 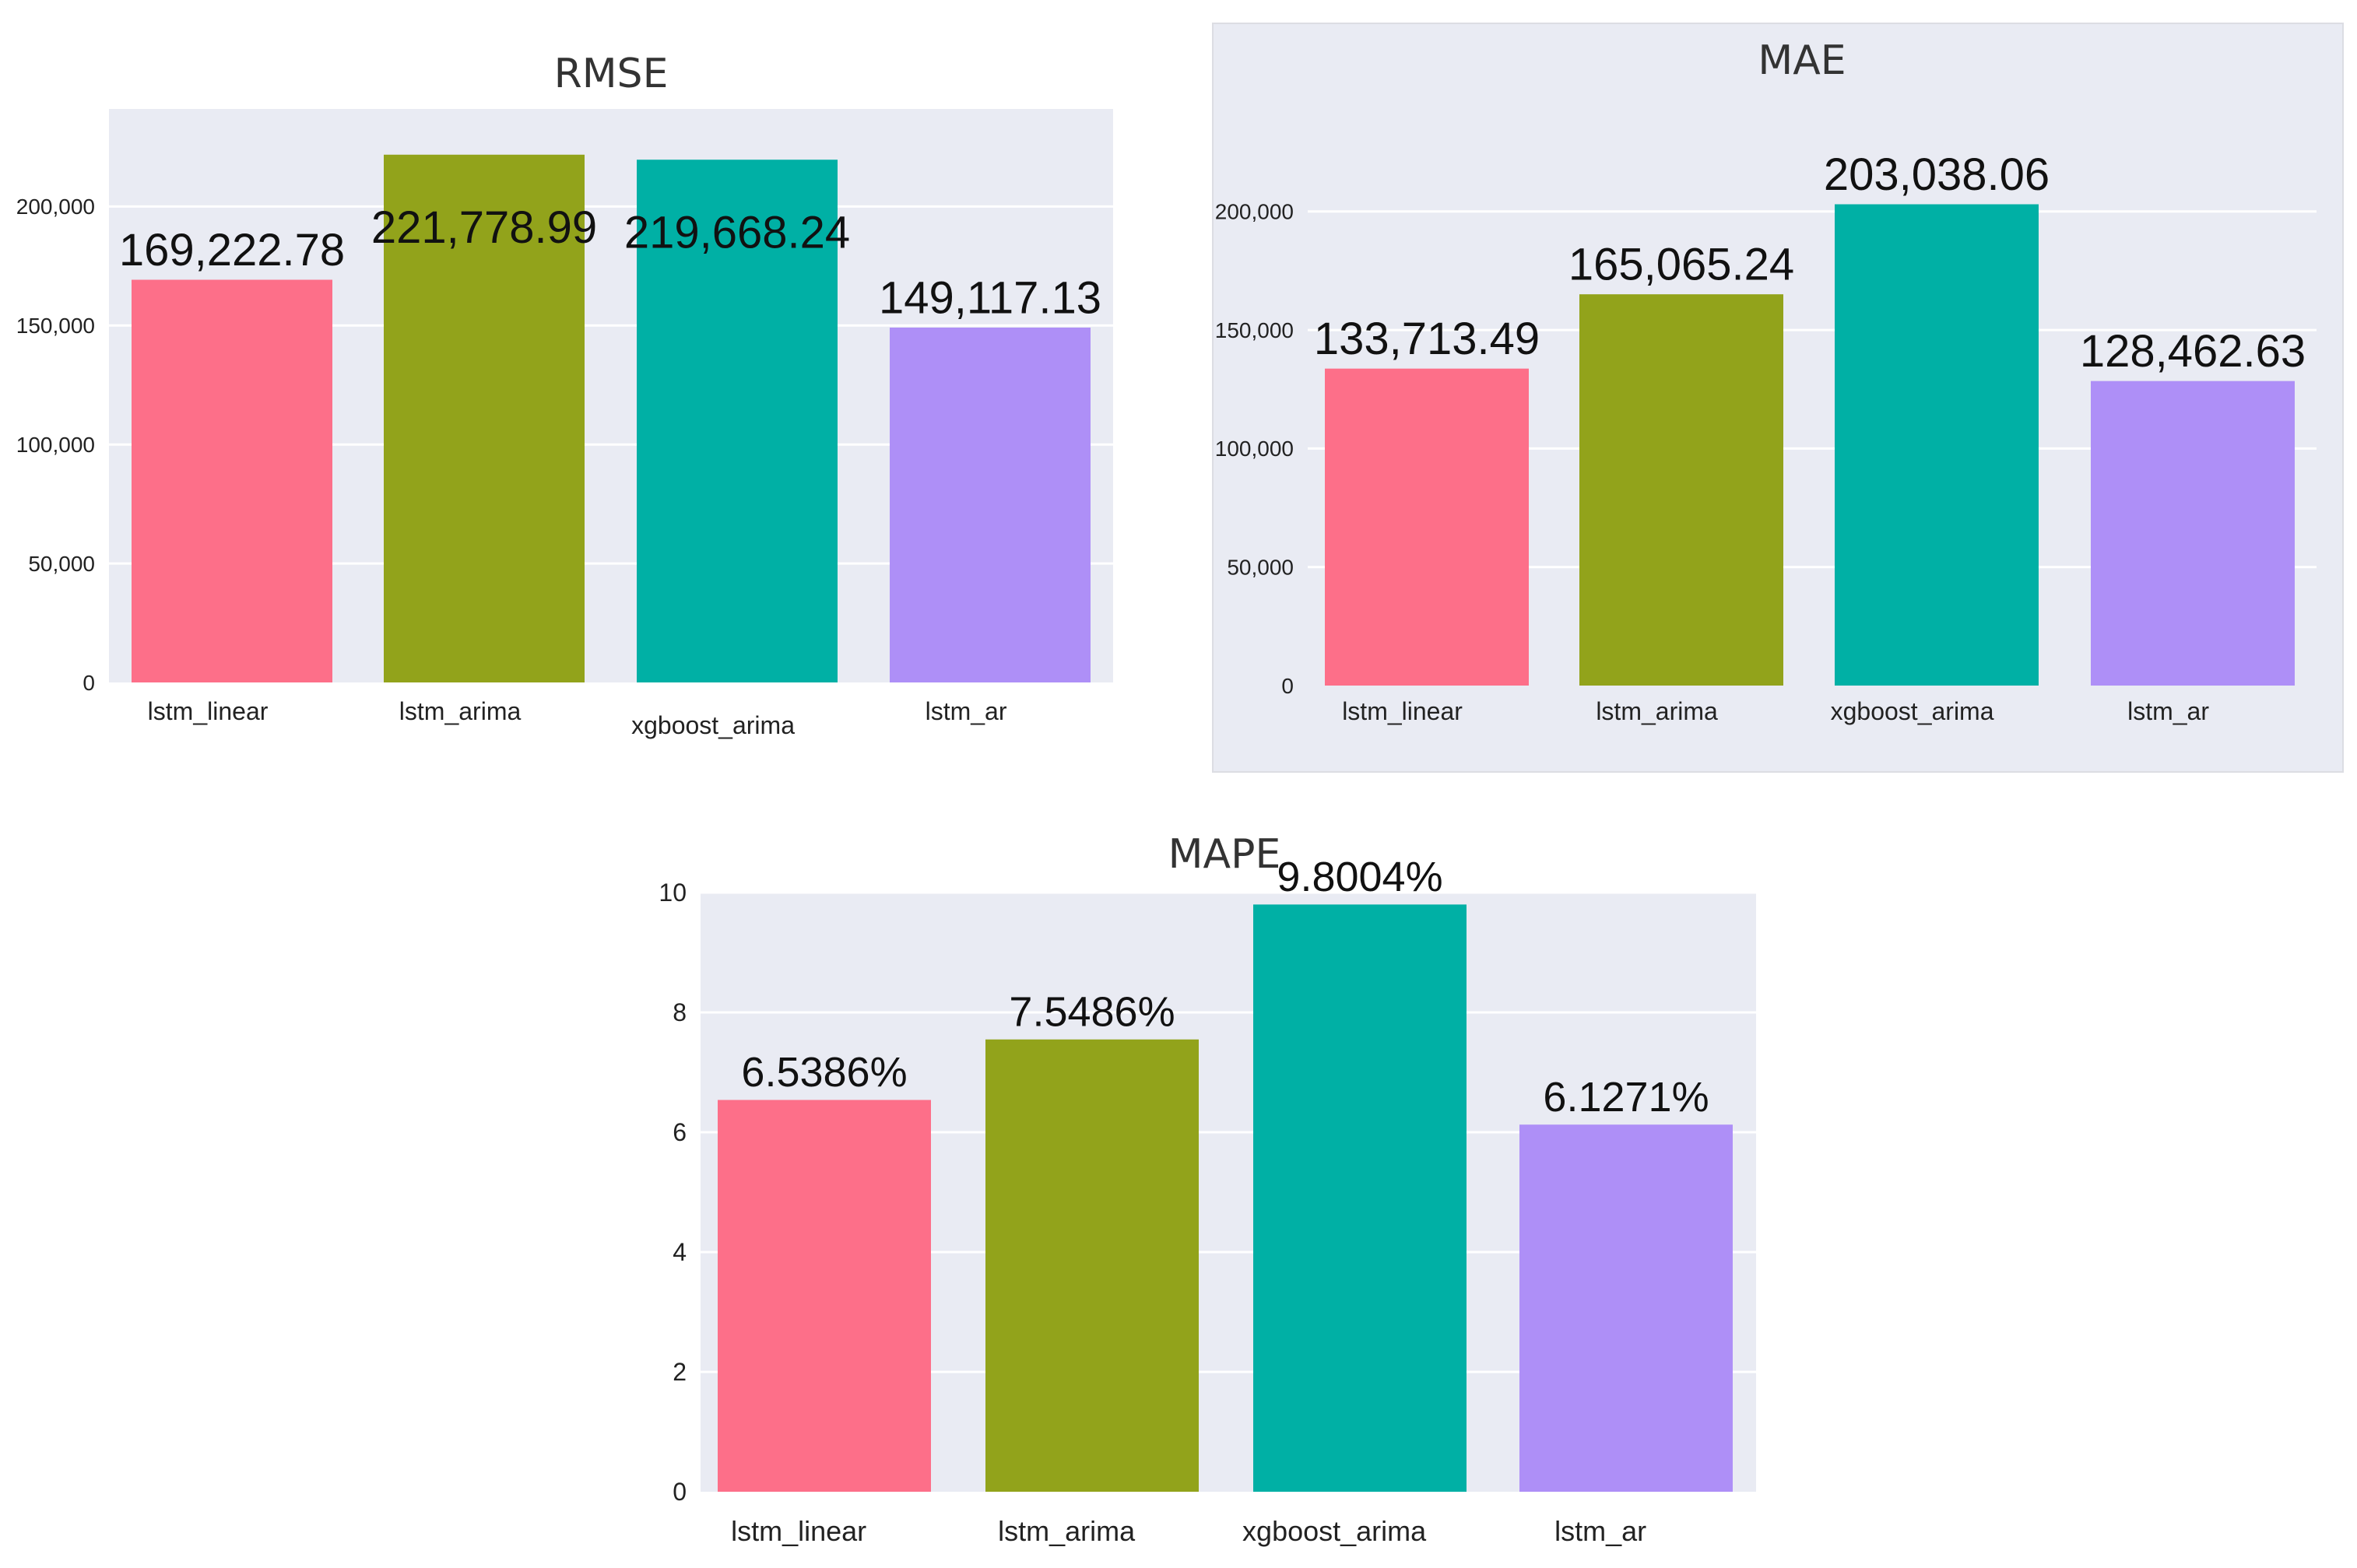 What do you see at coordinates (680, 1492) in the screenshot?
I see `mape-y-tick-label: 0` at bounding box center [680, 1492].